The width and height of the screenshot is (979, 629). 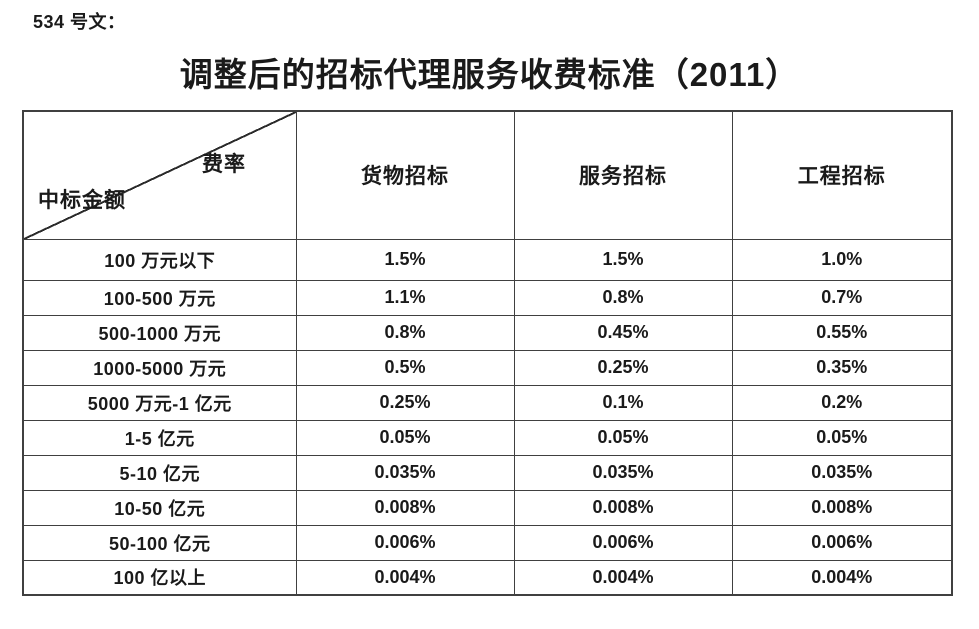 What do you see at coordinates (82, 200) in the screenshot?
I see `corner-amount-label: 中标金额` at bounding box center [82, 200].